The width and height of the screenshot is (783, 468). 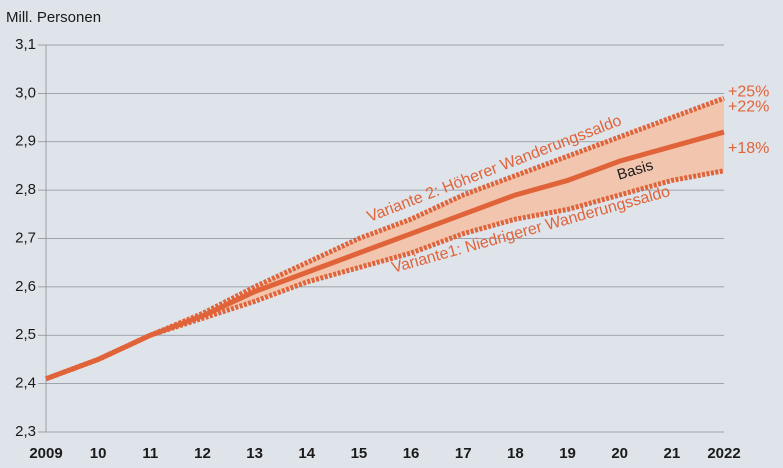 What do you see at coordinates (25, 44) in the screenshot?
I see `y-tick-label: 3,1` at bounding box center [25, 44].